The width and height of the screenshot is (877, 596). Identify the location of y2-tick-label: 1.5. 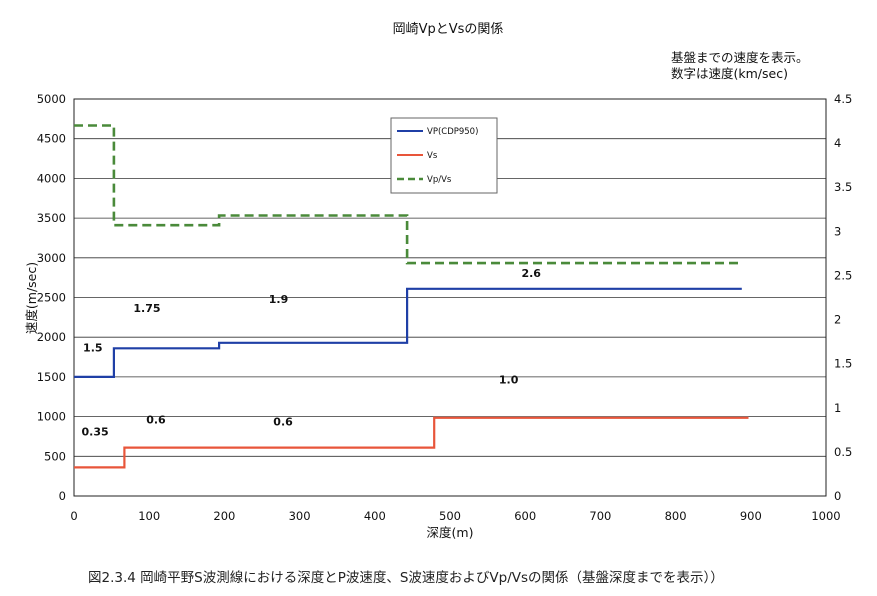
(843, 364).